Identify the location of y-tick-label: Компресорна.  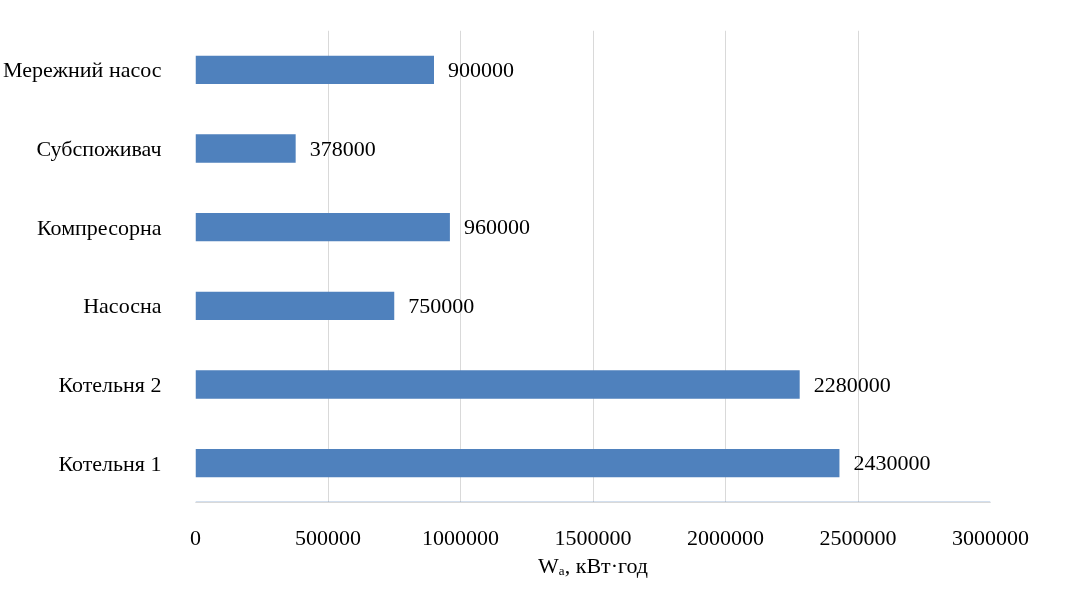
(99, 227).